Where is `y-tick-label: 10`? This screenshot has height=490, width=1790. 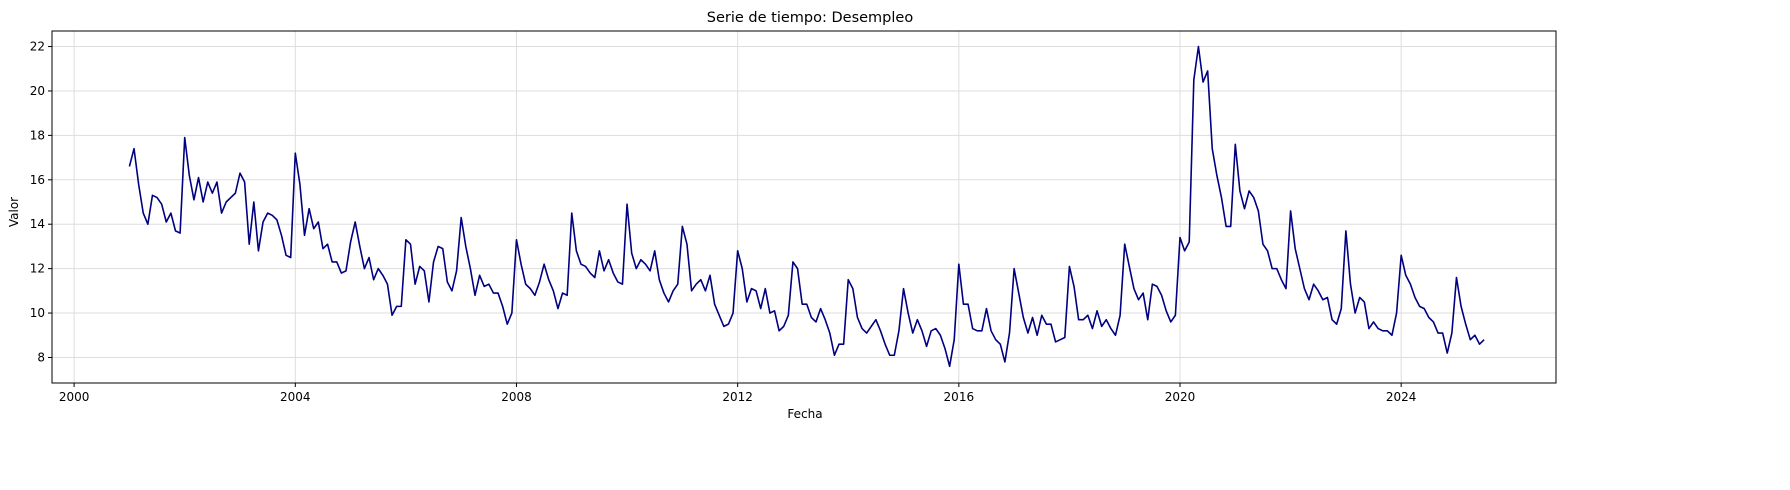
y-tick-label: 10 is located at coordinates (37, 313).